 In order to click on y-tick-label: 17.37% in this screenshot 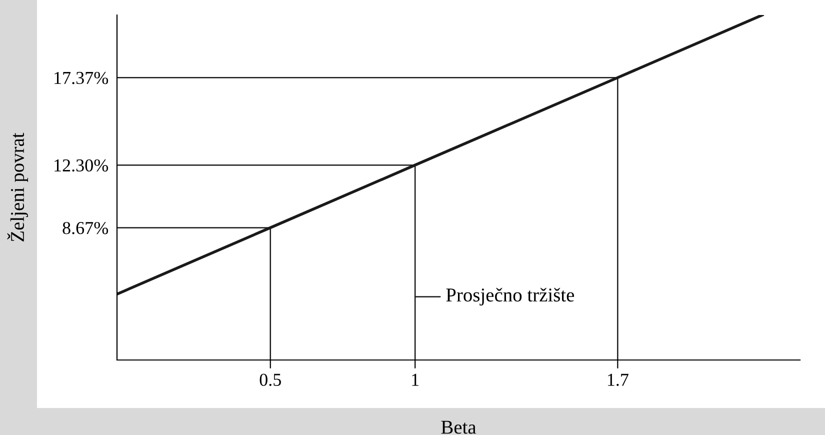, I will do `click(81, 78)`.